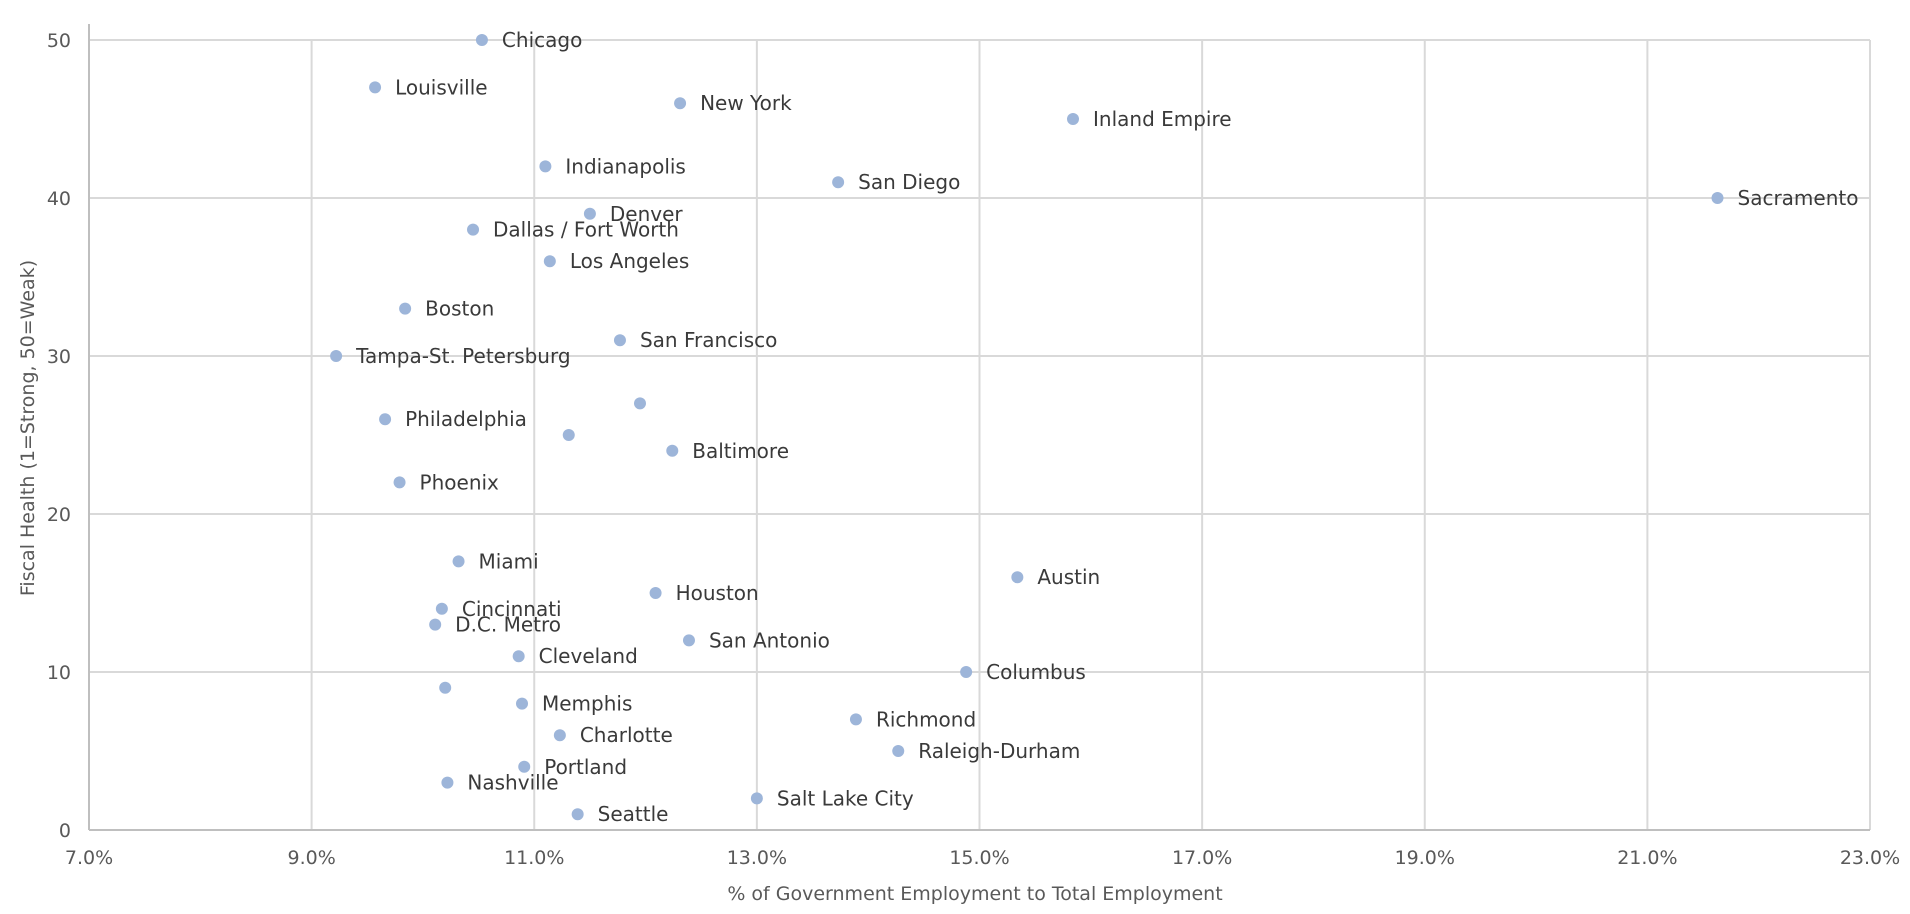 The height and width of the screenshot is (914, 1910). I want to click on y-tick-label: 10, so click(59, 673).